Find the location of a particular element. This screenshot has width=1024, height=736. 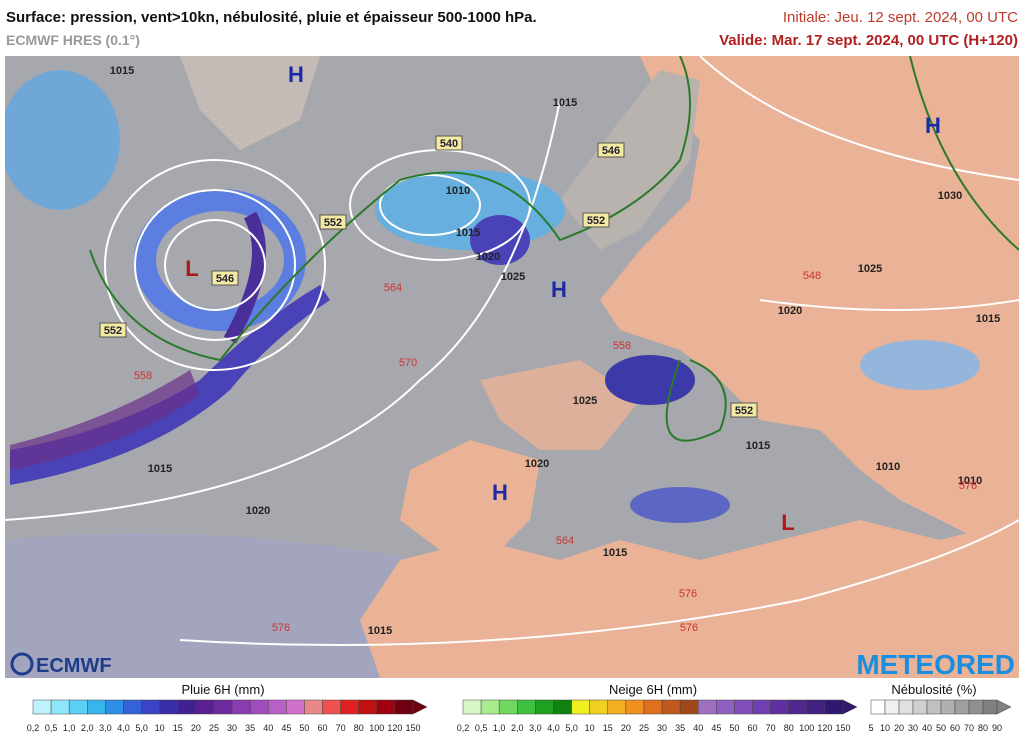

legend-label: 120 is located at coordinates (824, 728).